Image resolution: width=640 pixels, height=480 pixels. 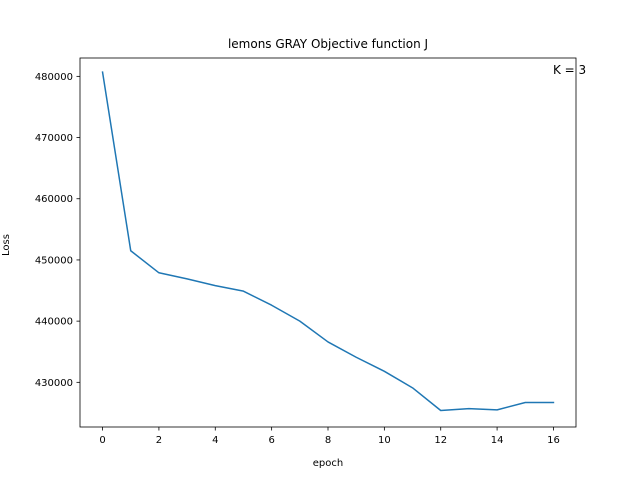 What do you see at coordinates (215, 440) in the screenshot?
I see `x-tick-label: 4` at bounding box center [215, 440].